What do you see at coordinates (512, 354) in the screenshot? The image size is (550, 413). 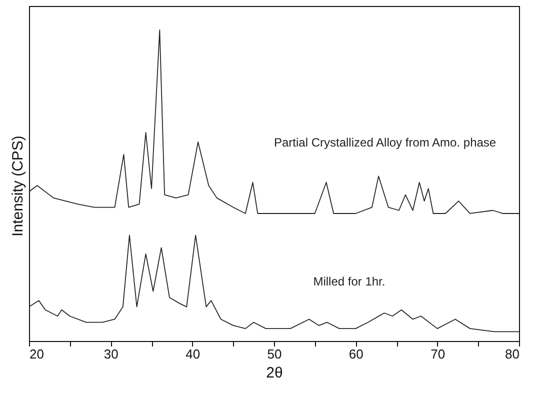 I see `x-tick-label: 80` at bounding box center [512, 354].